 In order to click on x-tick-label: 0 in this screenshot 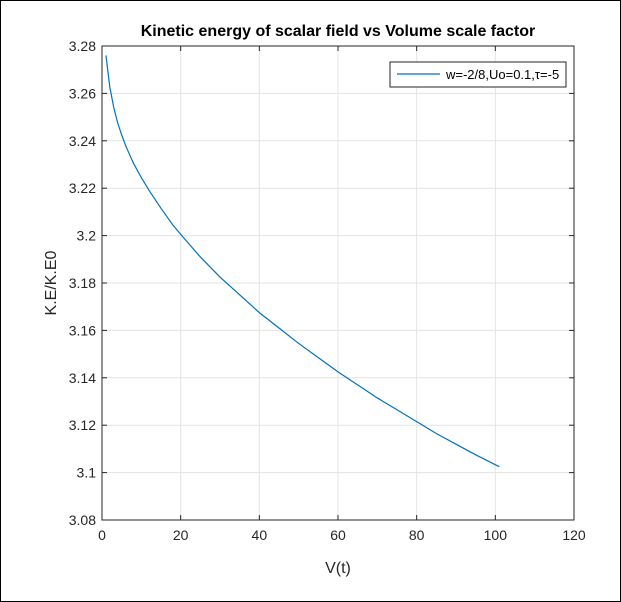, I will do `click(102, 535)`.